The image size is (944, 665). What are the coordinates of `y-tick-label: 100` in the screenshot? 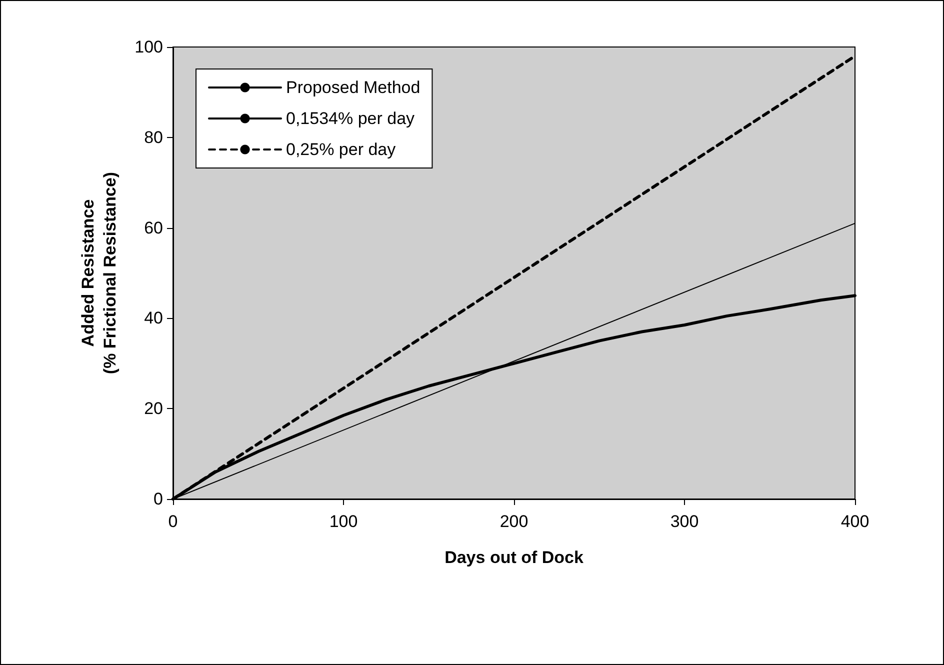 It's located at (148, 47).